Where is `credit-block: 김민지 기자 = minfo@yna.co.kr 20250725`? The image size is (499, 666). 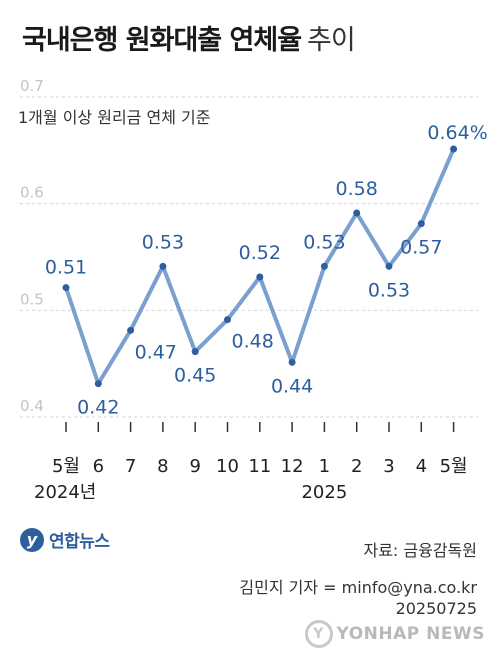 credit-block: 김민지 기자 = minfo@yna.co.kr 20250725 is located at coordinates (358, 598).